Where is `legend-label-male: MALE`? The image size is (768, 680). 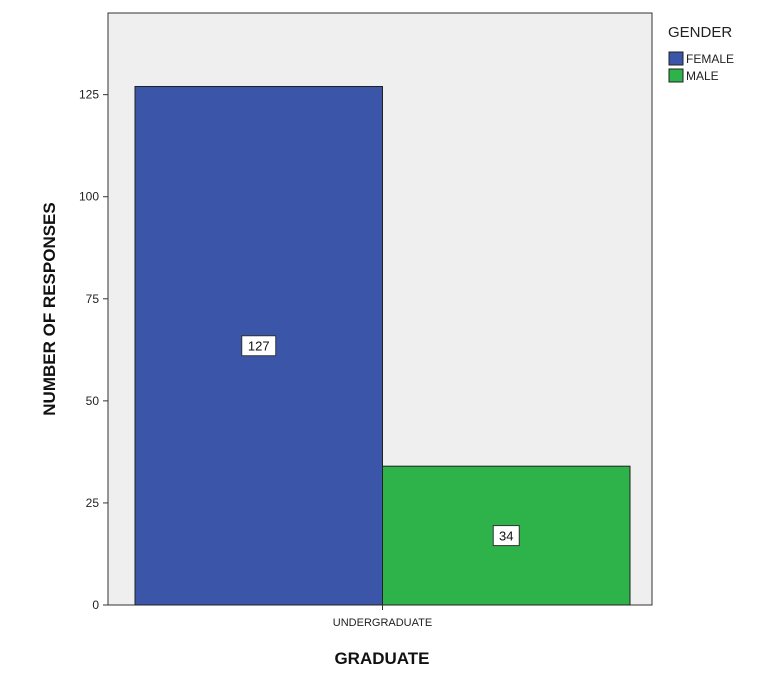 legend-label-male: MALE is located at coordinates (702, 76).